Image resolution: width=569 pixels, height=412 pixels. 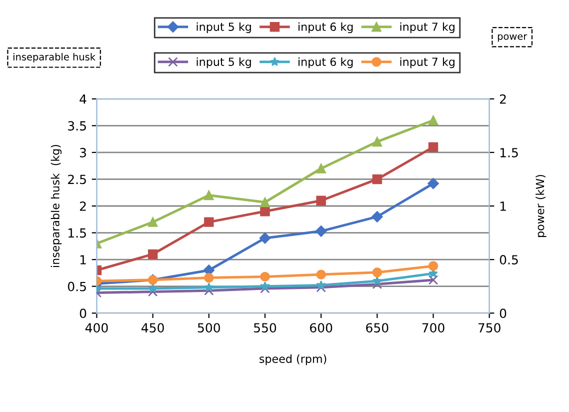 I want to click on x-tick-label: 650, so click(x=377, y=328).